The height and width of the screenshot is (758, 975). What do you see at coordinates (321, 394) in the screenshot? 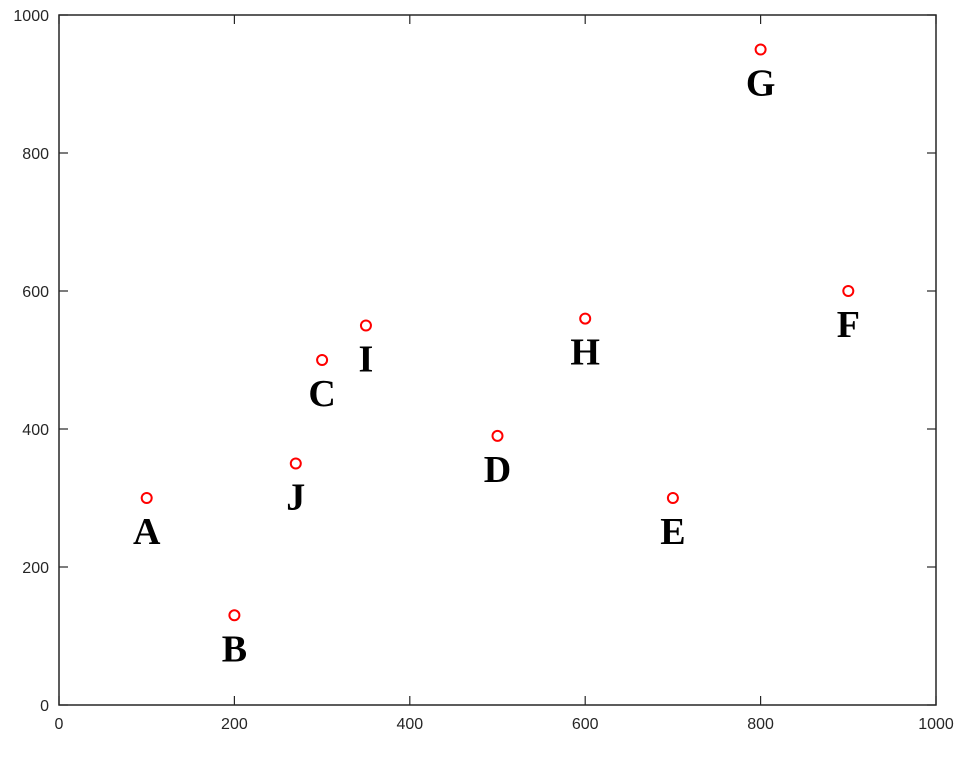
I see `point-label-c: C` at bounding box center [321, 394].